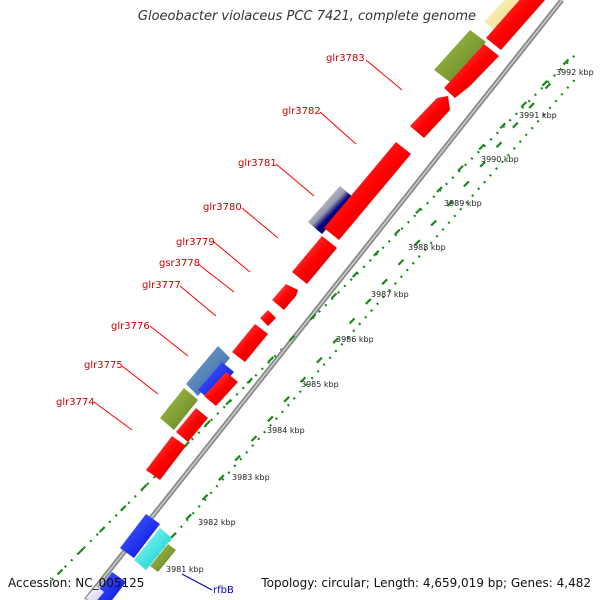  What do you see at coordinates (320, 384) in the screenshot?
I see `tick-label-3985: 3985 kbp` at bounding box center [320, 384].